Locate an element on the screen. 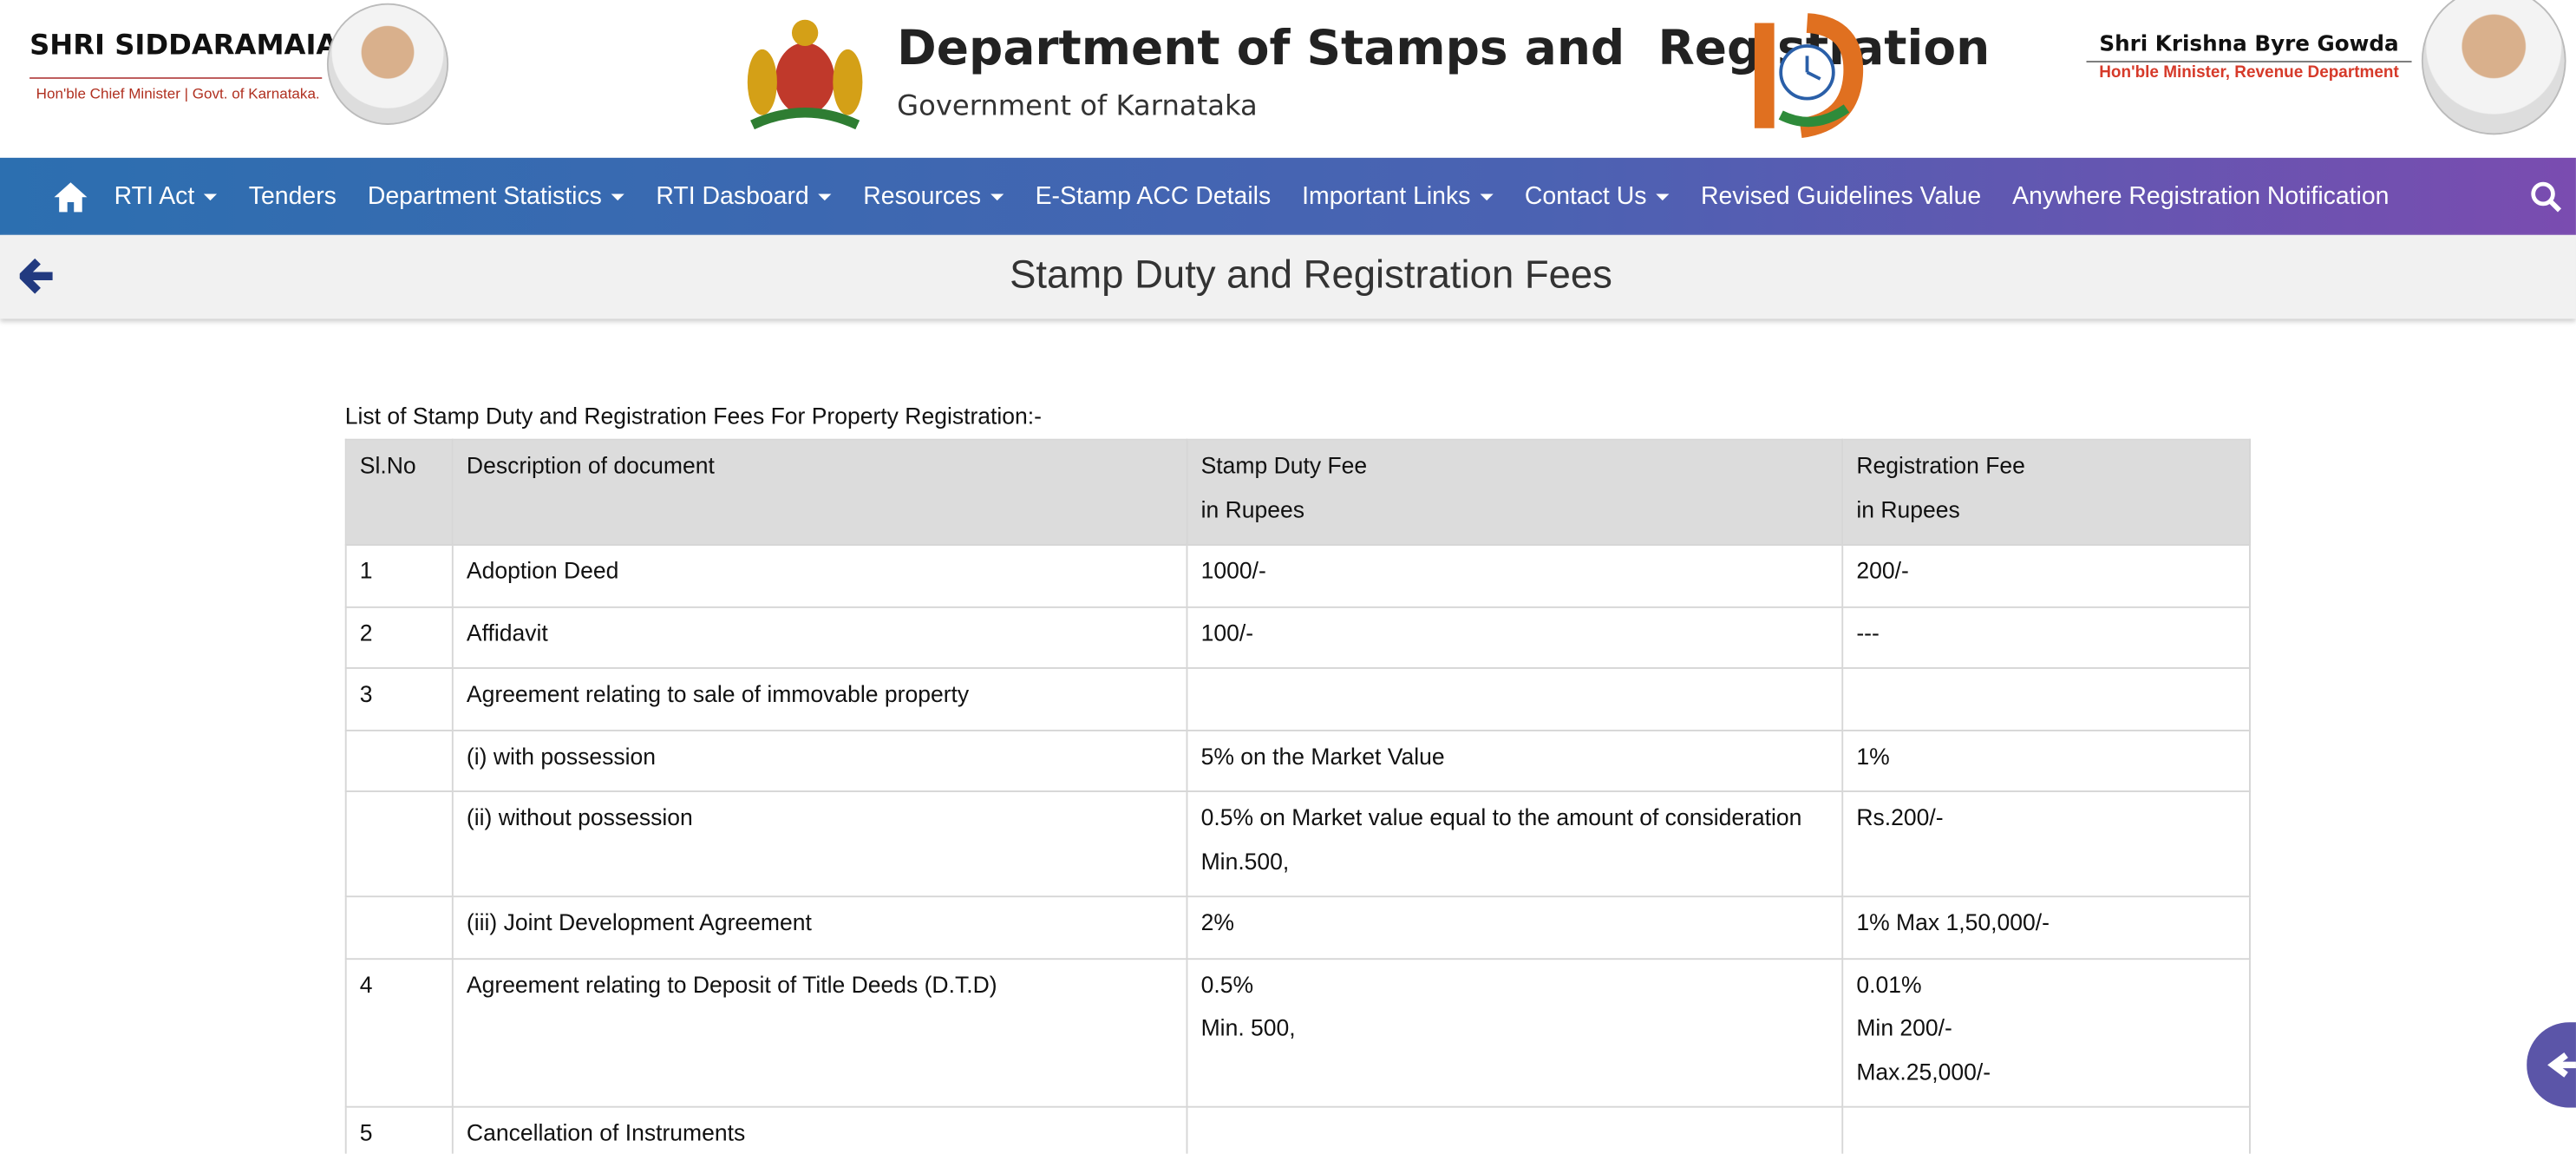  cell-text: Min.500, is located at coordinates (1245, 860).